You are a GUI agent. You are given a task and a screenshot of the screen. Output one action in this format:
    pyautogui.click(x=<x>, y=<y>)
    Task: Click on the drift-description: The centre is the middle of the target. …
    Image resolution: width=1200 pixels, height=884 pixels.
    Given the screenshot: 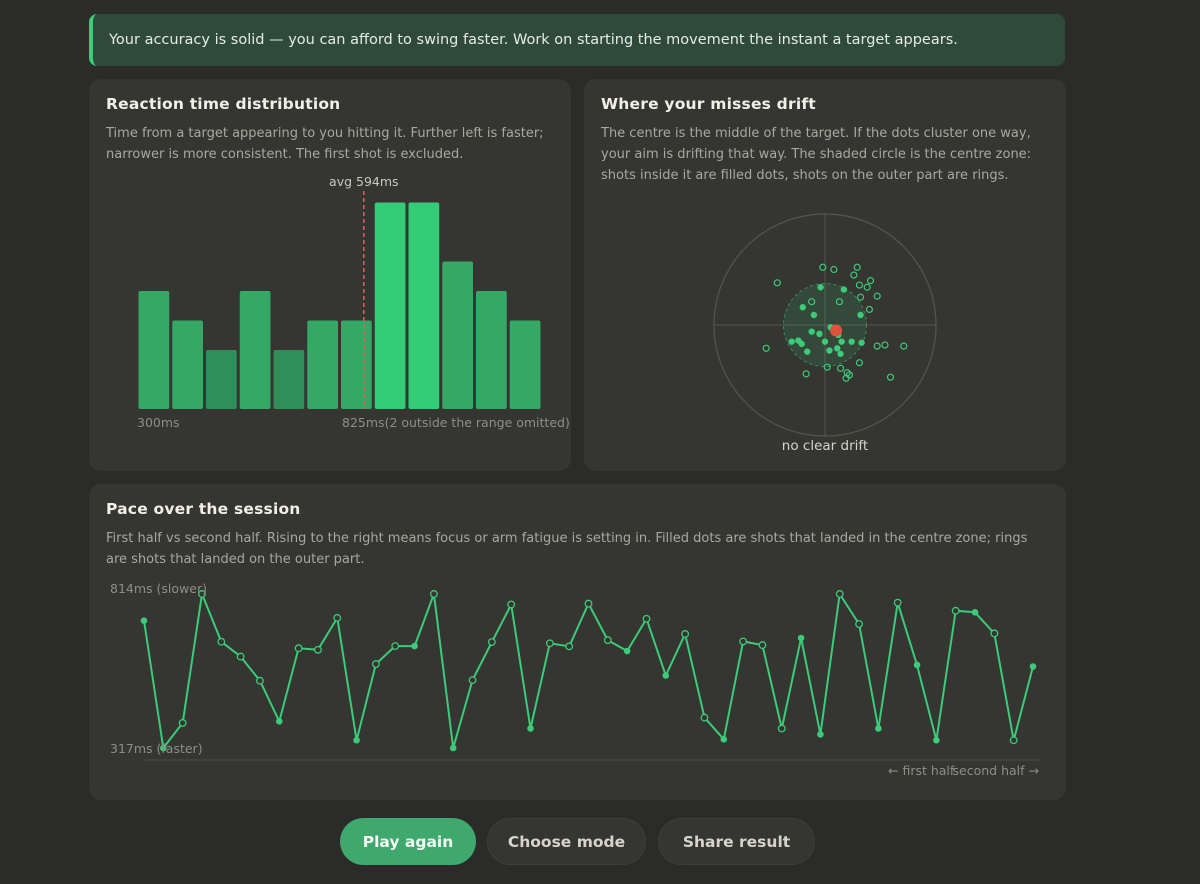 What is the action you would take?
    pyautogui.click(x=816, y=154)
    